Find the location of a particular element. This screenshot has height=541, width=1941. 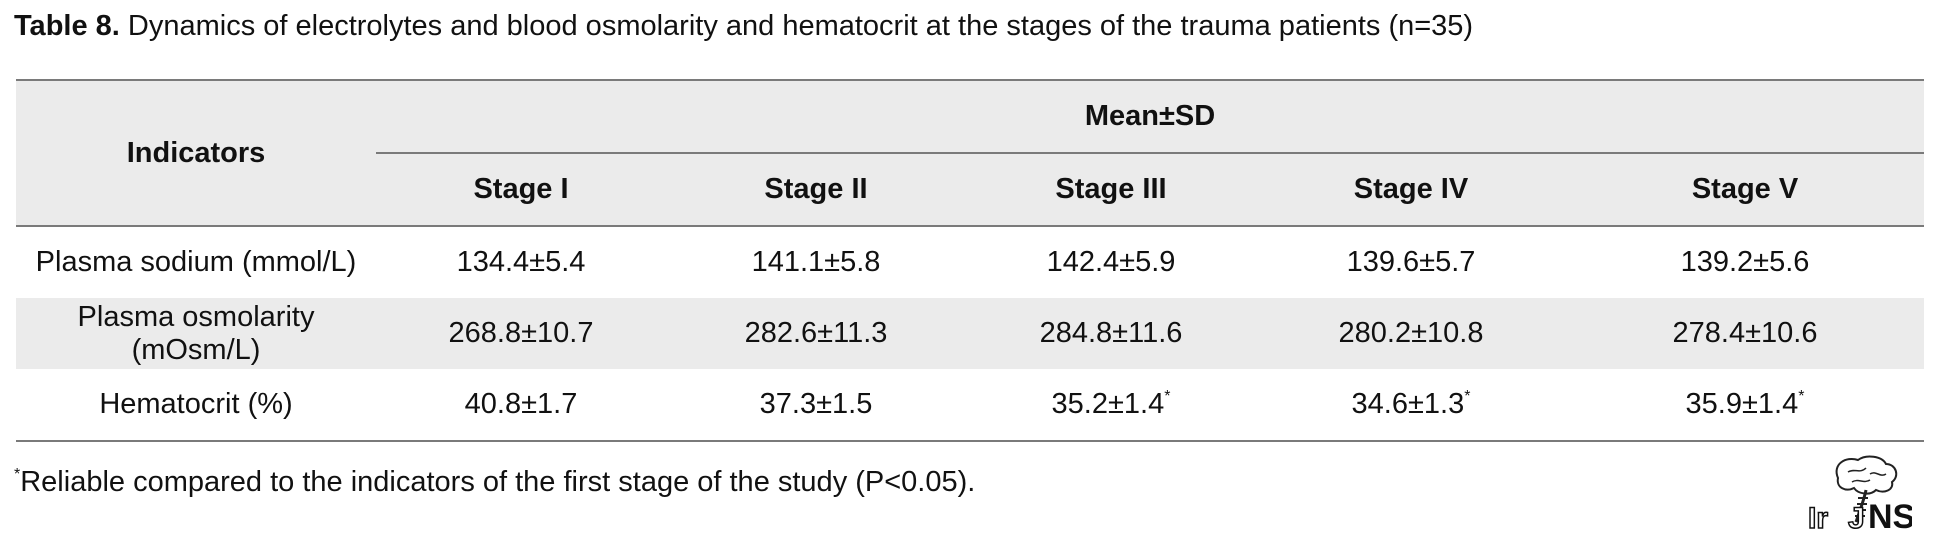

value-cell: 278.4±10.6 is located at coordinates (1745, 333).